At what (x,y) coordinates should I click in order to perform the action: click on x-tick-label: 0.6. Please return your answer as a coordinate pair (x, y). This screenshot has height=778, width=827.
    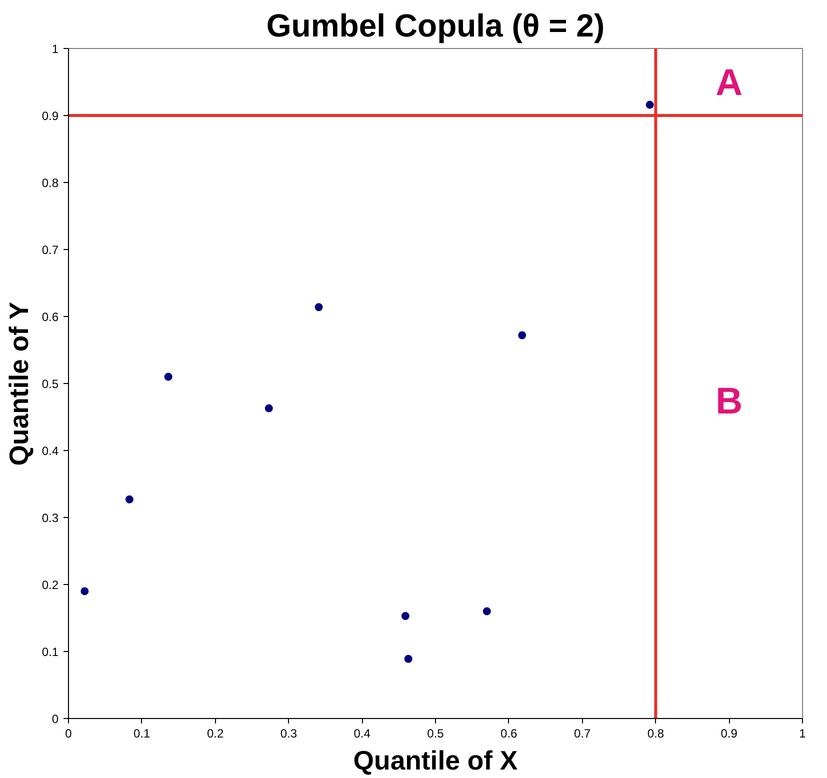
    Looking at the image, I should click on (509, 733).